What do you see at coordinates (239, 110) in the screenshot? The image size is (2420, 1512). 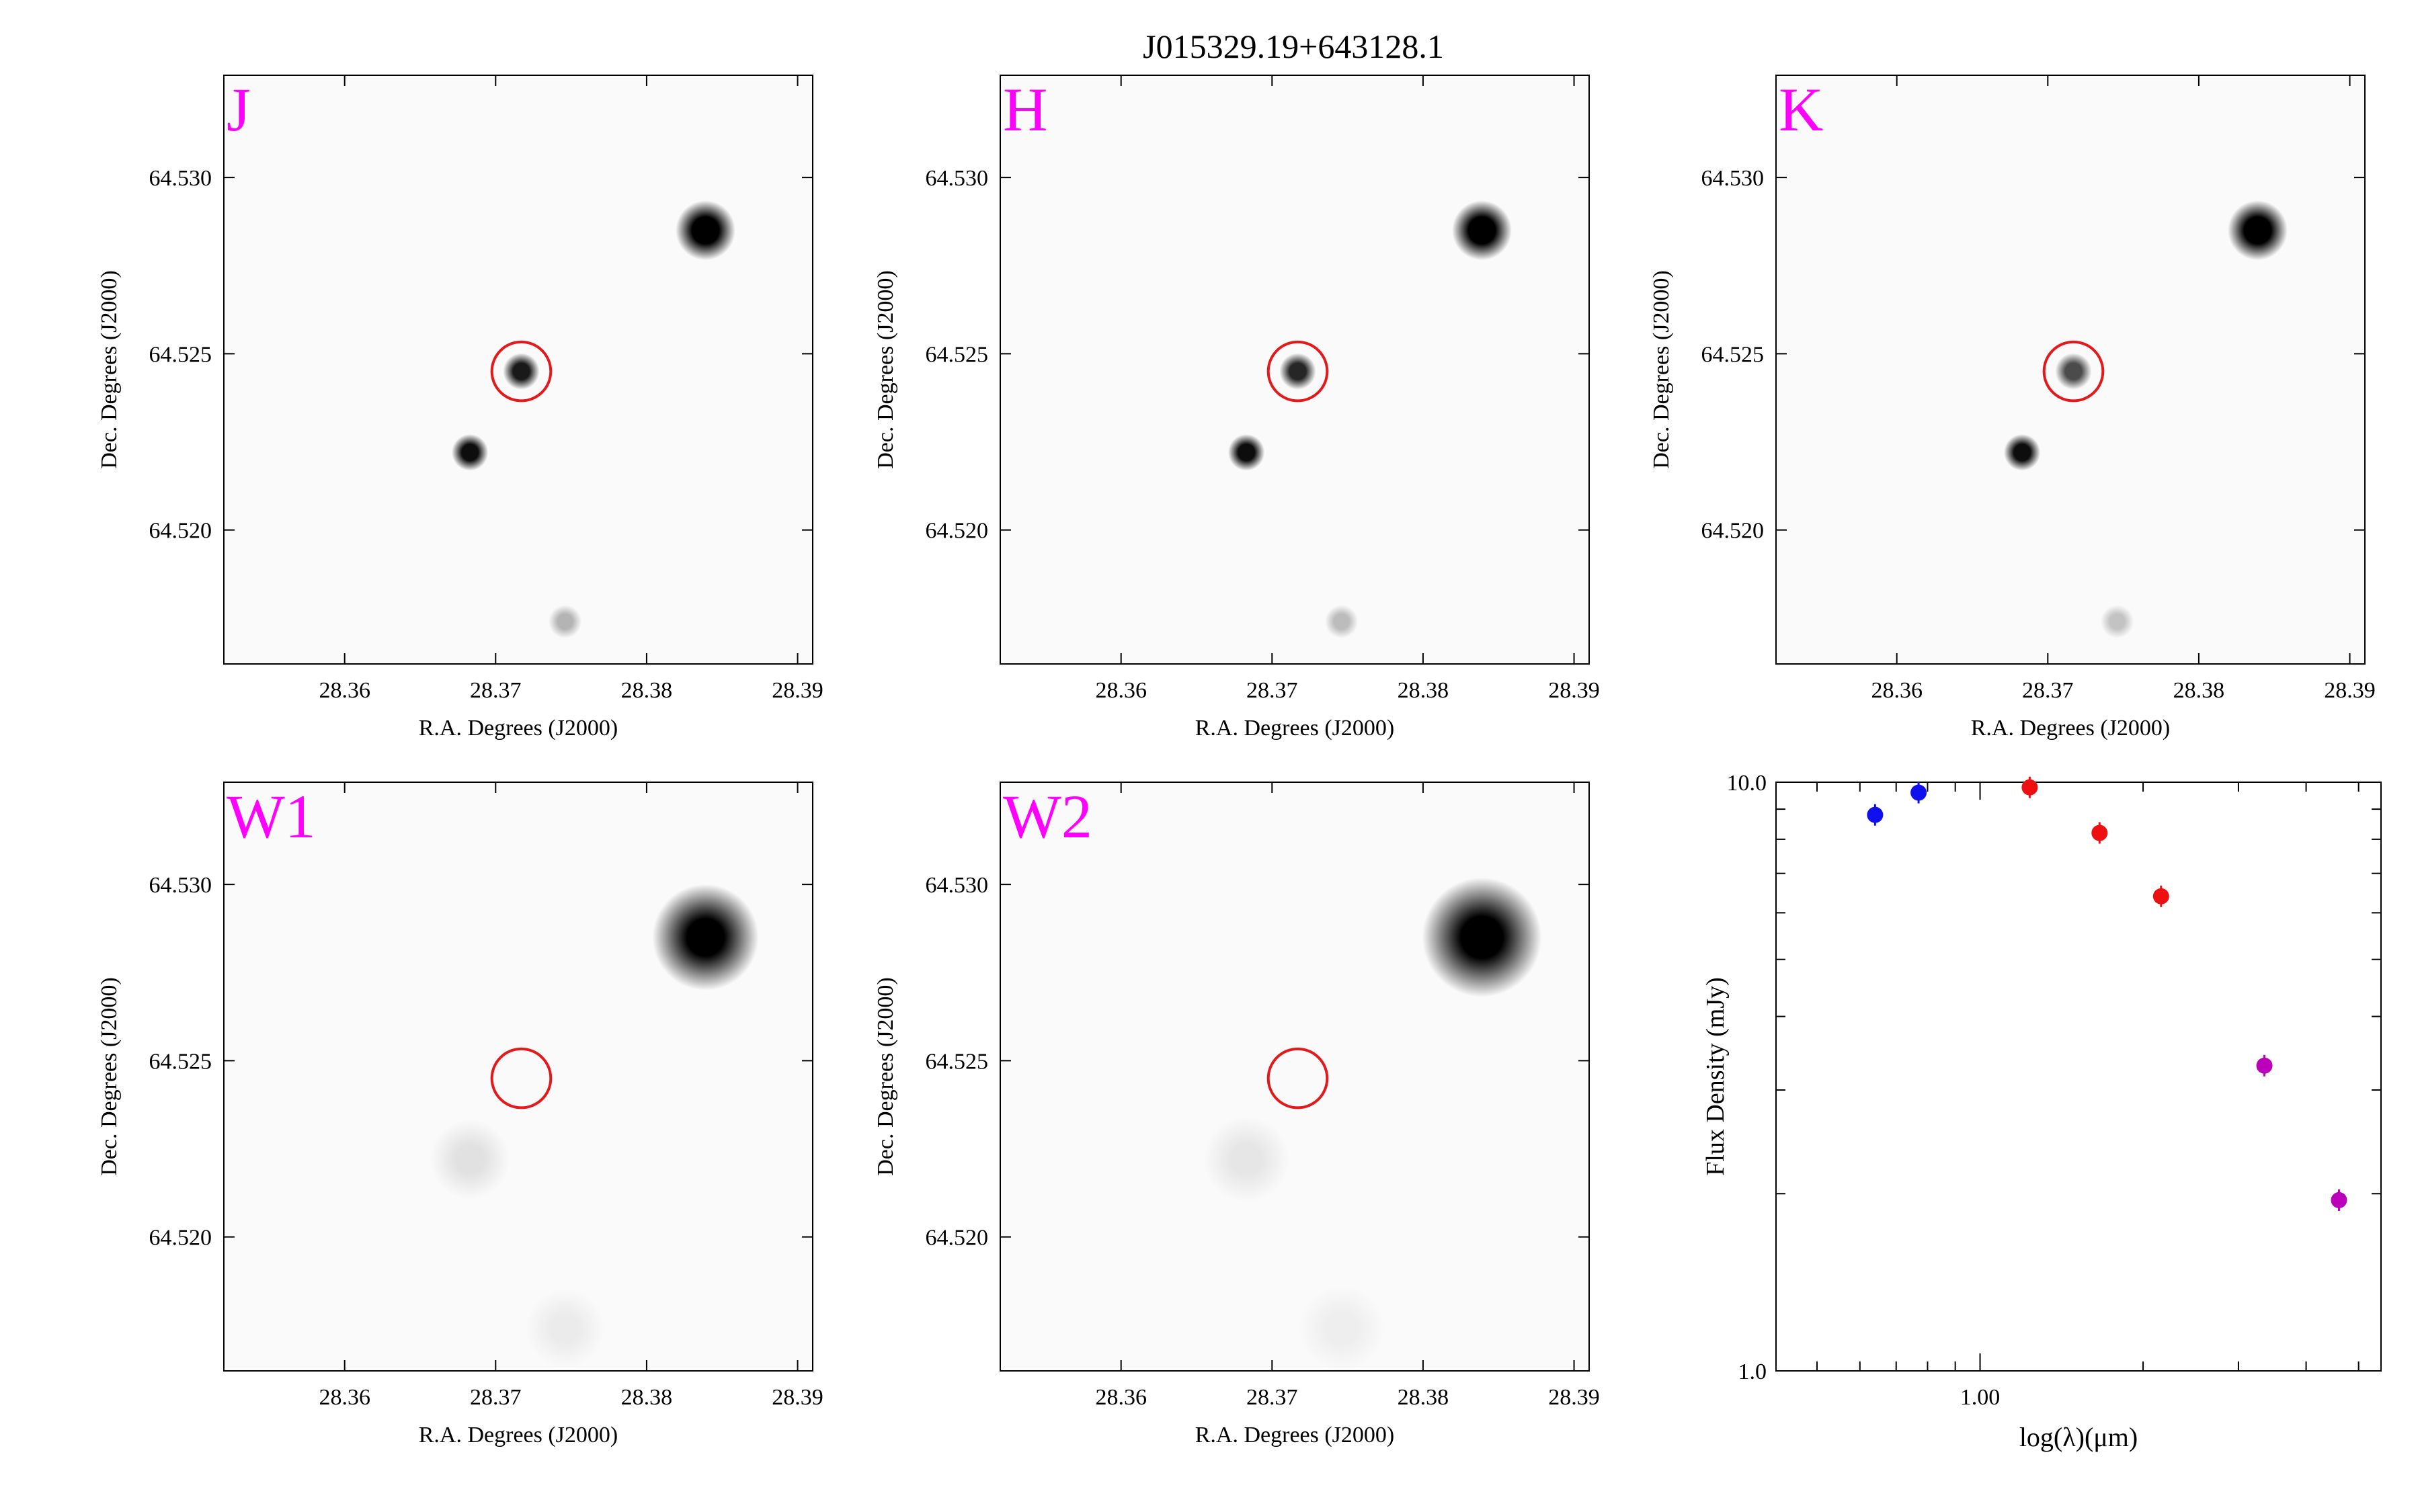 I see `band-label: J` at bounding box center [239, 110].